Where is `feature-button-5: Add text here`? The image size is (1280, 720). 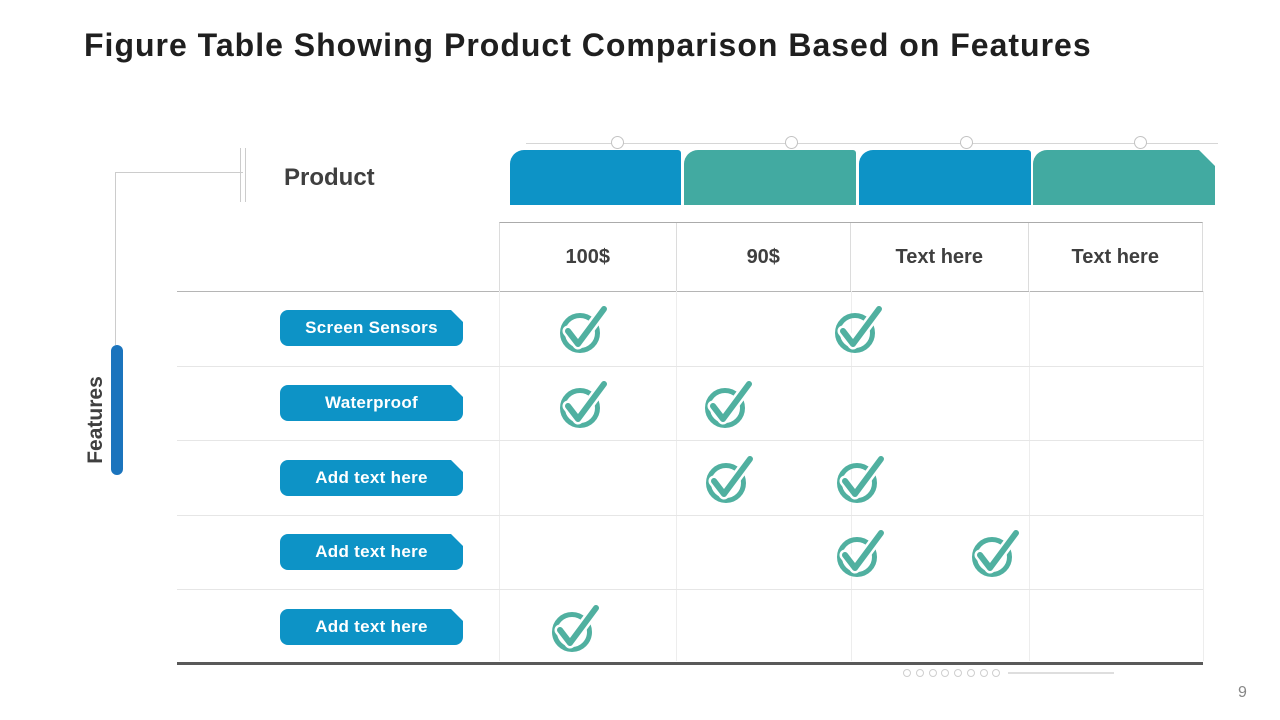 feature-button-5: Add text here is located at coordinates (371, 627).